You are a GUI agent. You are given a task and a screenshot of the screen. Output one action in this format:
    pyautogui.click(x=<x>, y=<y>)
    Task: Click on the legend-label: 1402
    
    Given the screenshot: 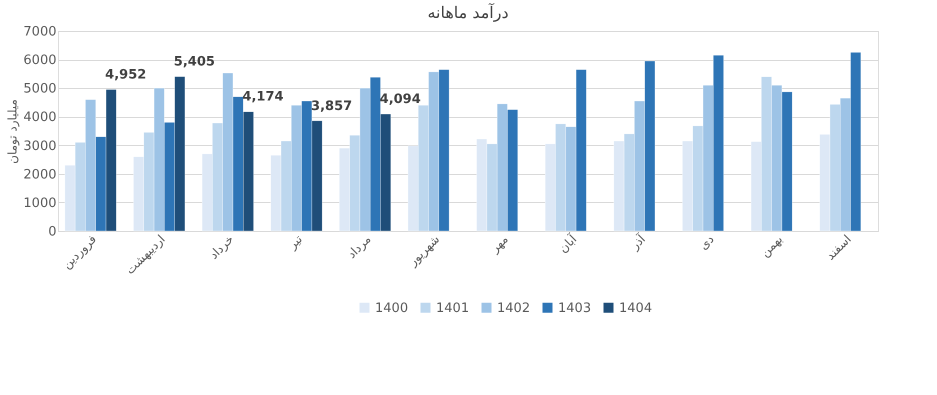 What is the action you would take?
    pyautogui.click(x=513, y=308)
    